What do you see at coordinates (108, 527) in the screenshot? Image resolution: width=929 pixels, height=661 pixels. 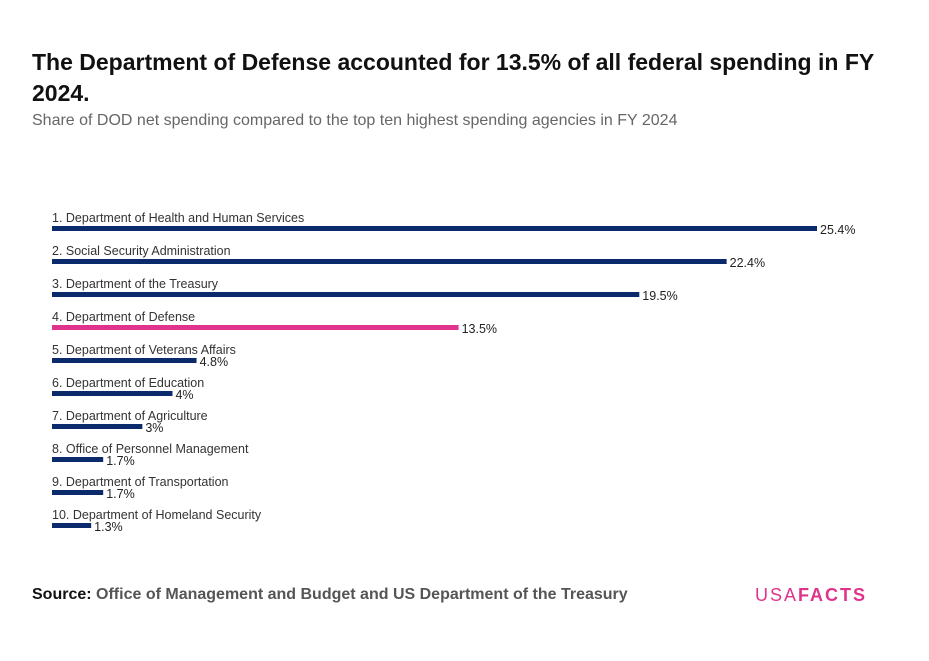 I see `data-label: 1.3%` at bounding box center [108, 527].